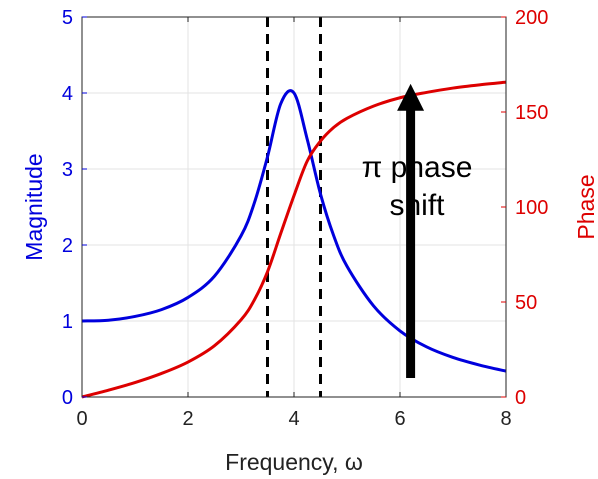  What do you see at coordinates (67, 246) in the screenshot?
I see `y-left-tick-label-2: 2` at bounding box center [67, 246].